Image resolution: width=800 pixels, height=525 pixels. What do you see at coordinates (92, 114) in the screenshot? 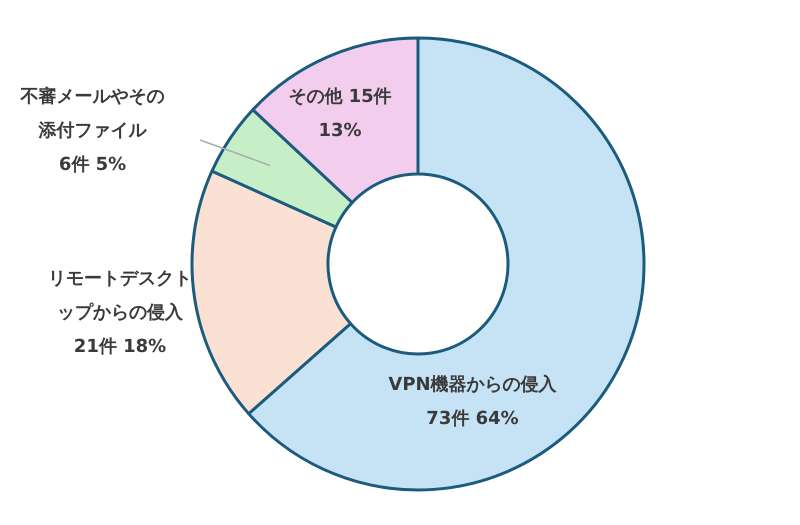
I see `slice-label: 不審メールやその添付ファイル` at bounding box center [92, 114].